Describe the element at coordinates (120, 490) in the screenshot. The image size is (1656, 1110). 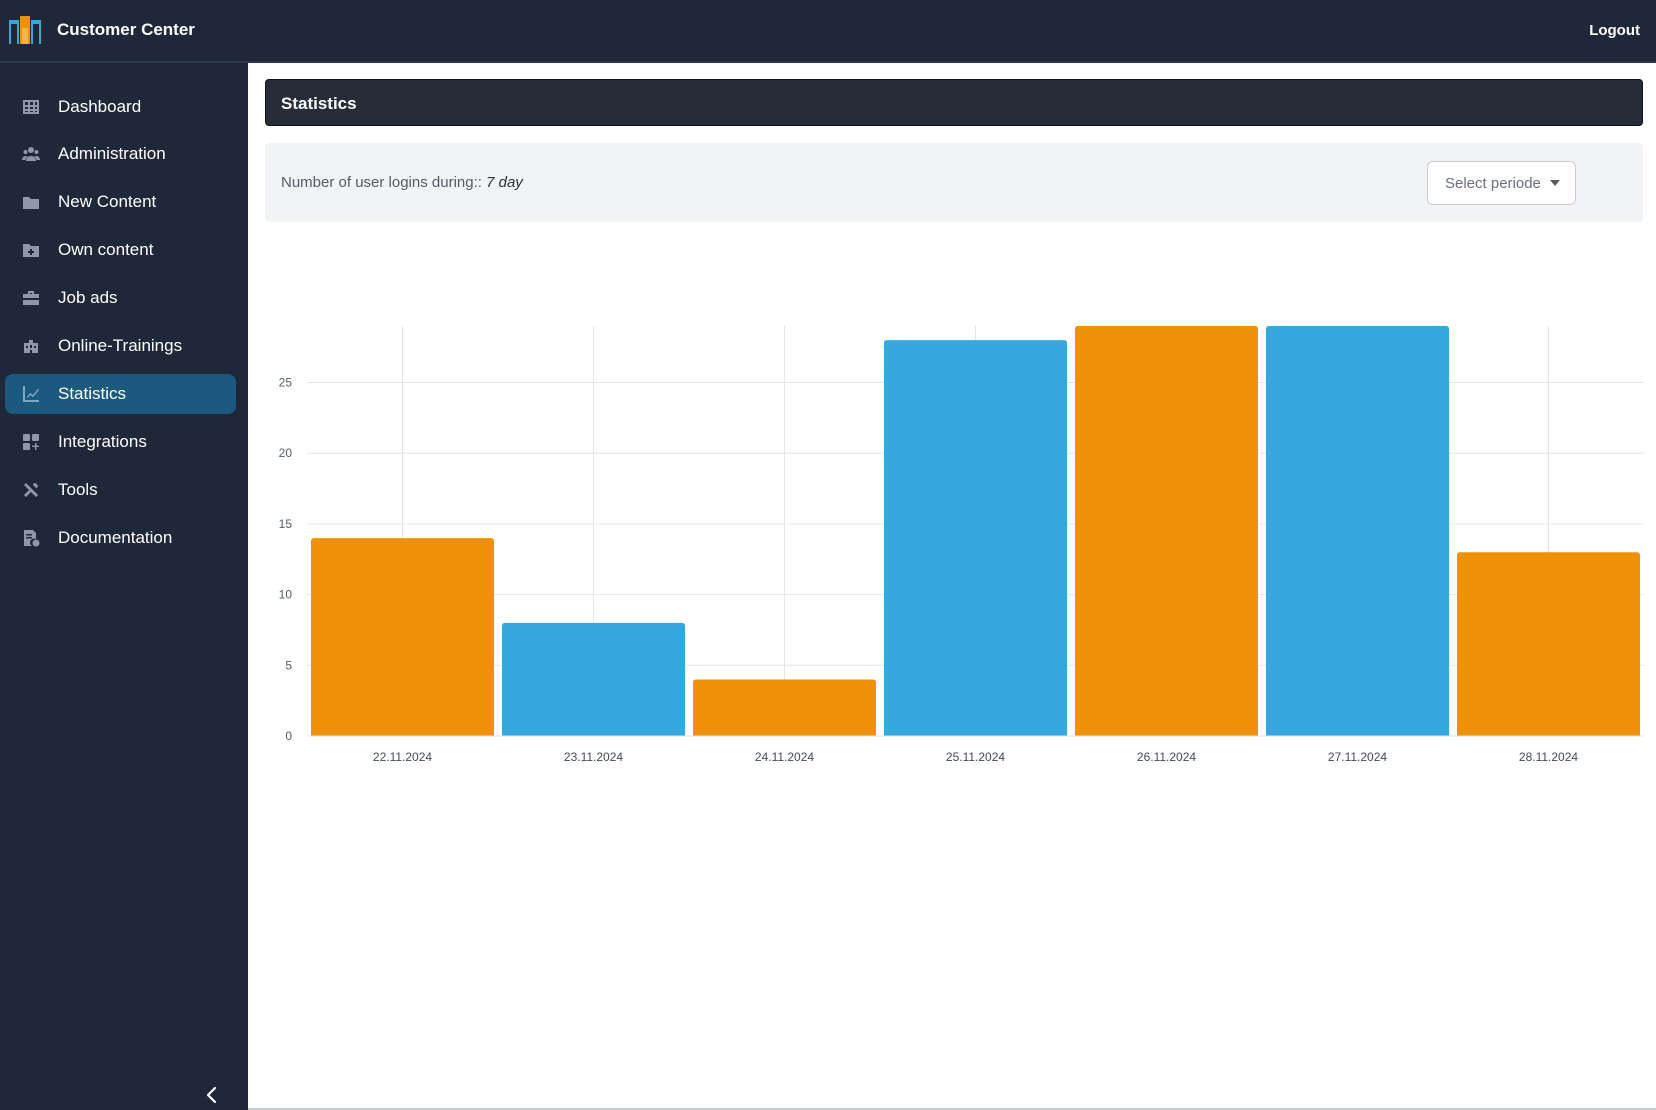
I see `sidebar-item-tools: Tools` at that location.